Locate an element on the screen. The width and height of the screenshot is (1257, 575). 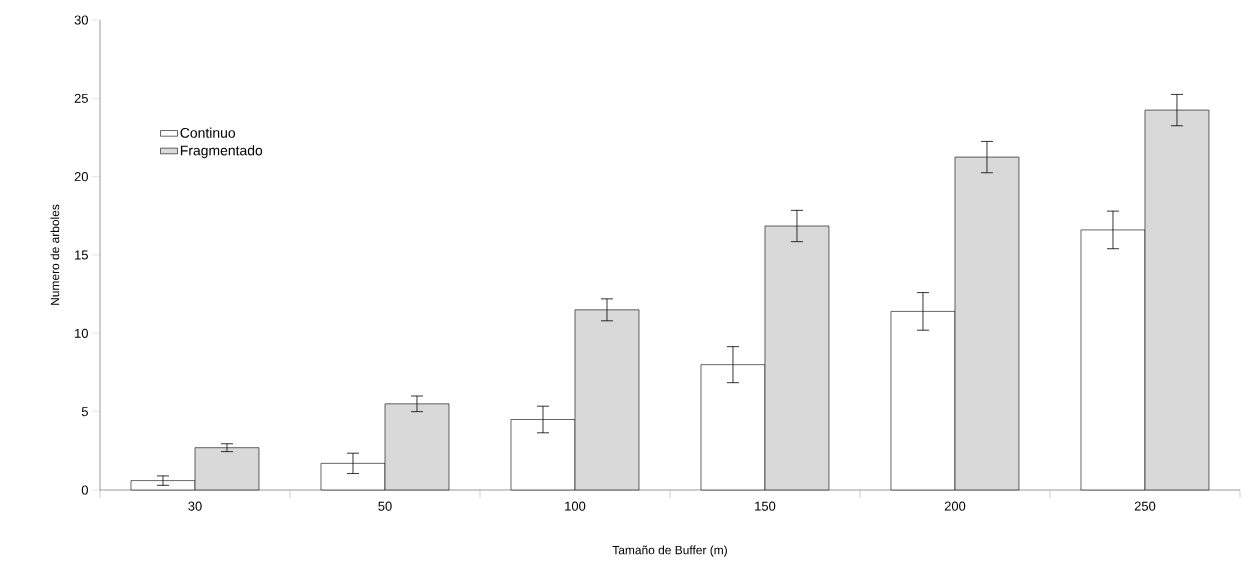
x-tick-label: 30 is located at coordinates (195, 506).